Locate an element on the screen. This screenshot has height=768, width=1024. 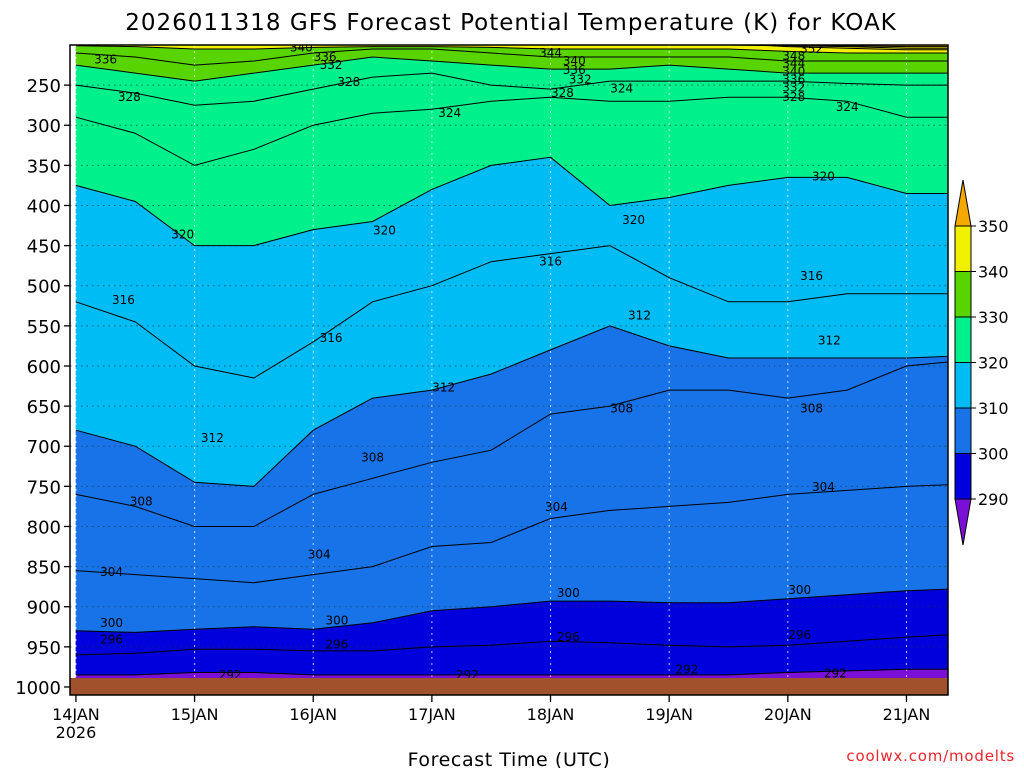
x-tick-sublabel: 2026 is located at coordinates (76, 732).